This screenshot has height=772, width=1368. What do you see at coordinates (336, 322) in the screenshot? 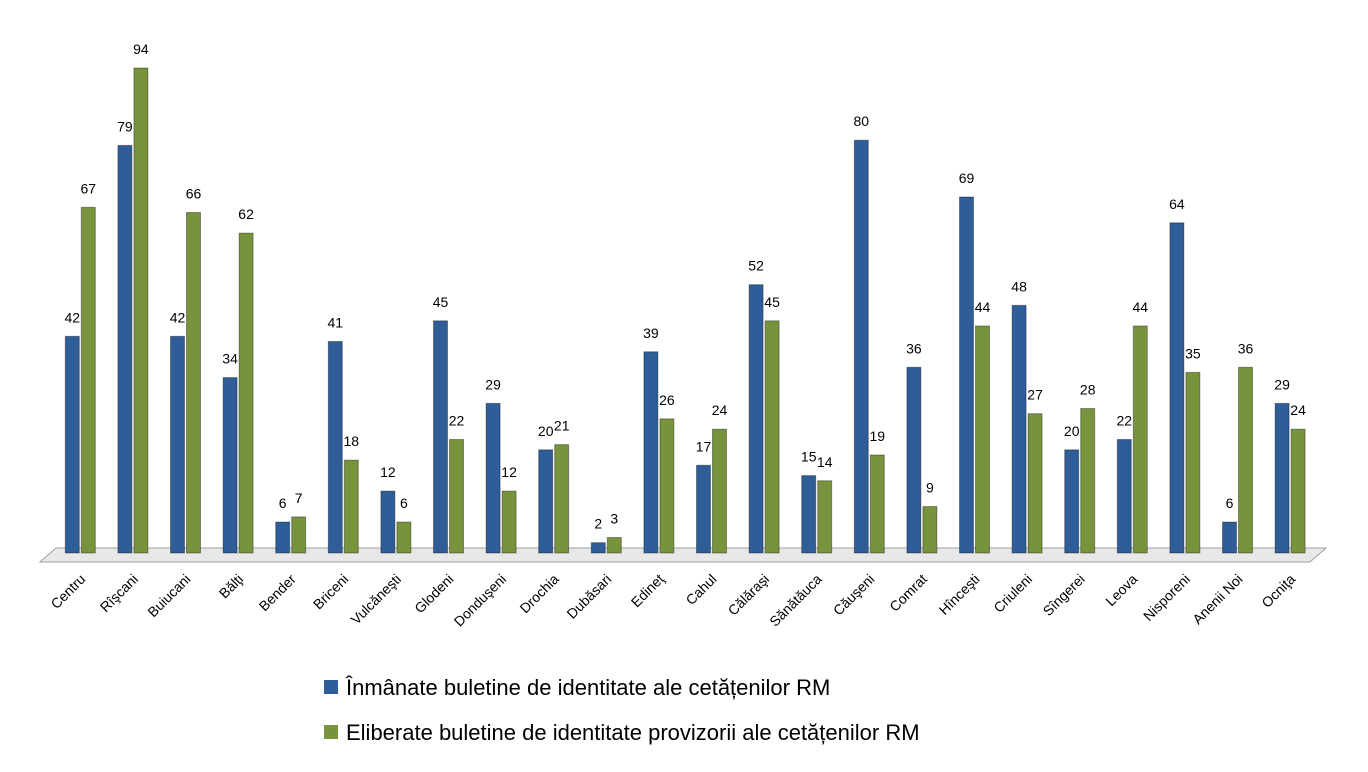
I see `value-label: 41` at bounding box center [336, 322].